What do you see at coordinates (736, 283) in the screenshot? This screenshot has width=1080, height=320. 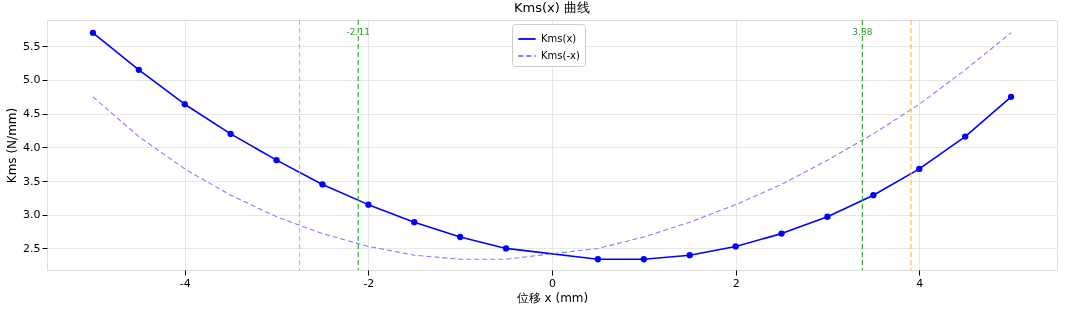 I see `x-tick-label: 2` at bounding box center [736, 283].